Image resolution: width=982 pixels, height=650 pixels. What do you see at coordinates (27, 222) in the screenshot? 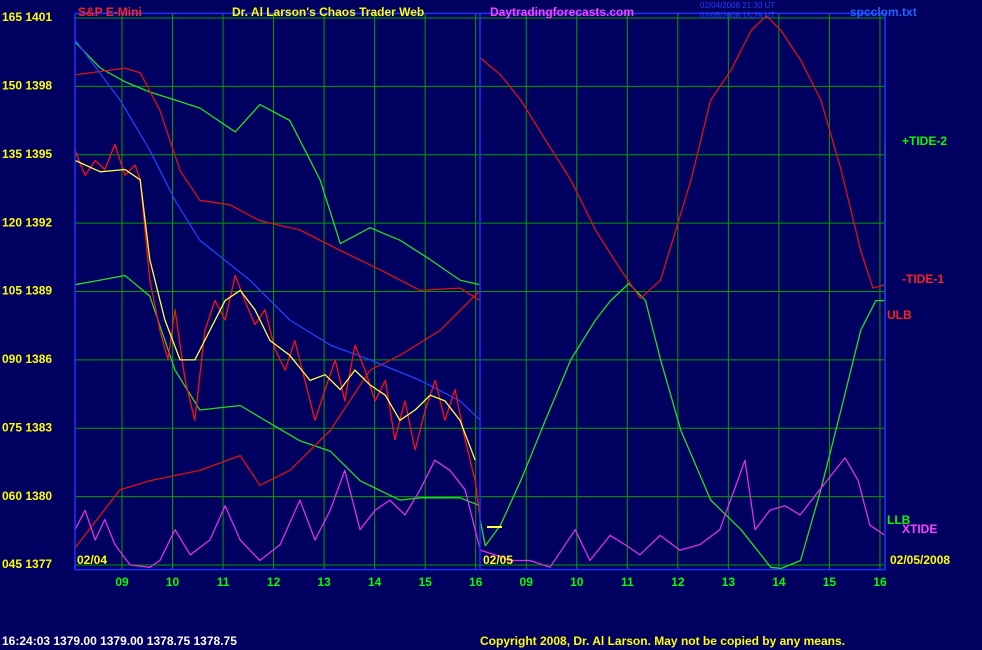
I see `y-tick-label: 120 1392` at bounding box center [27, 222].